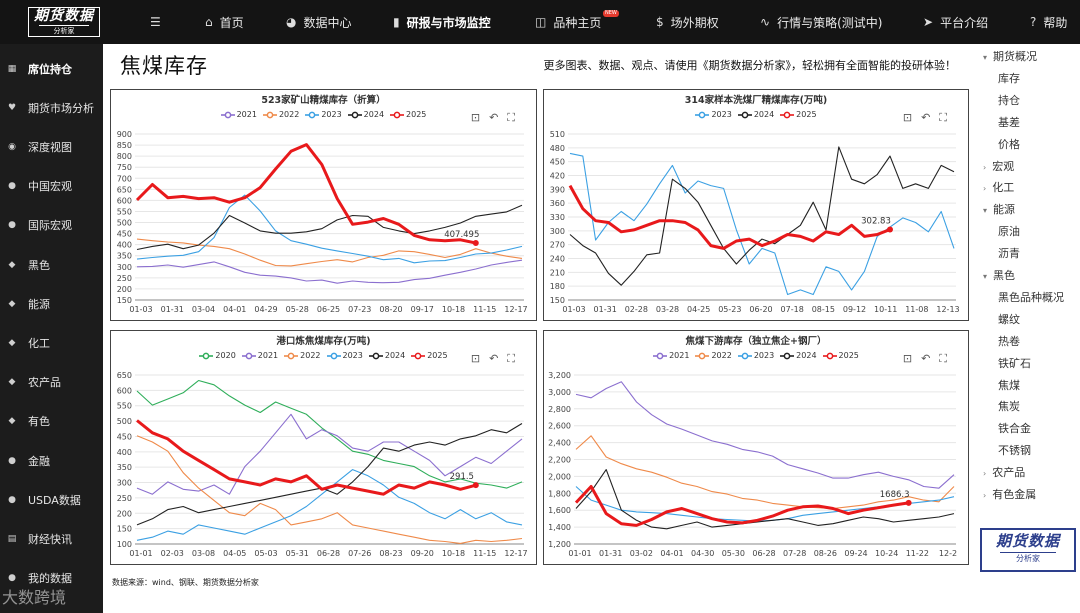 Image resolution: width=1080 pixels, height=613 pixels. Describe the element at coordinates (390, 553) in the screenshot. I see `x-tick-label: 08-23` at that location.